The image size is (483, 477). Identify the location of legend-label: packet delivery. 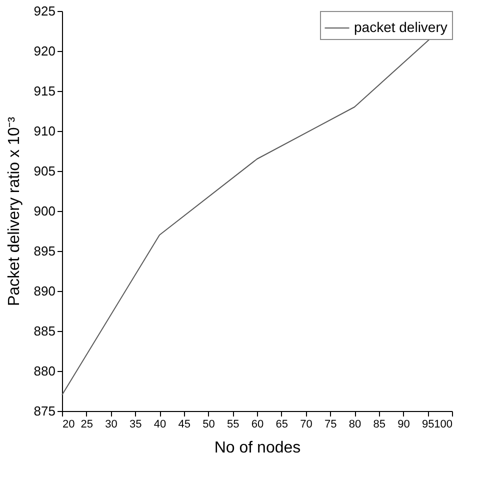
(401, 27).